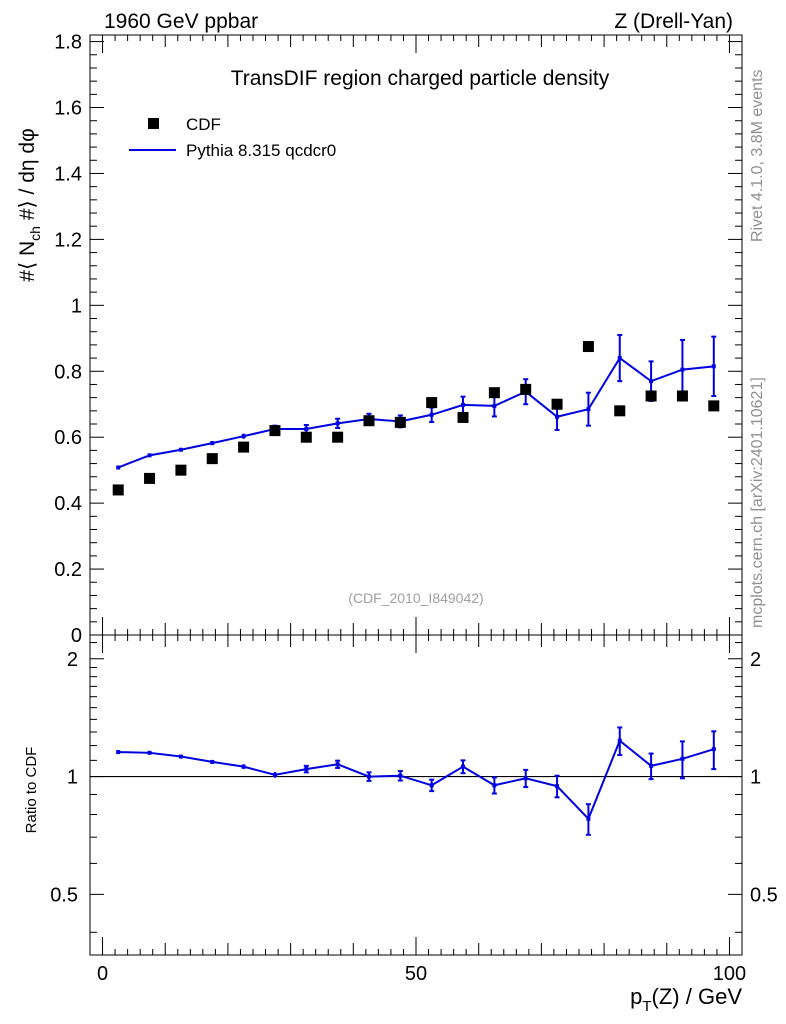 The height and width of the screenshot is (1024, 786). I want to click on mcplots-label: mcplots.cern.ch [arXiv:2401.10621], so click(757, 502).